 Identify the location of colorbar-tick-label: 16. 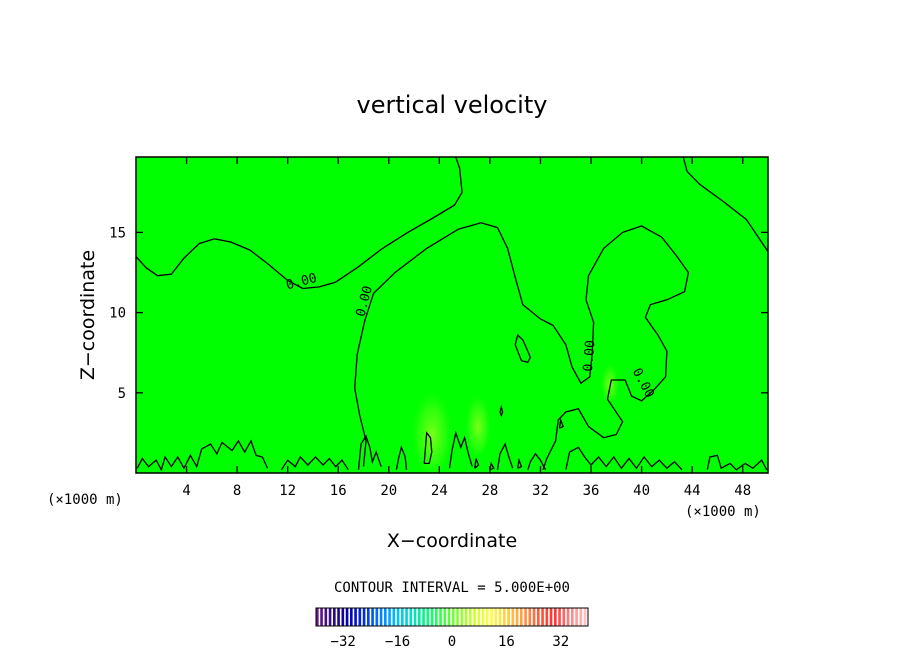
(506, 642).